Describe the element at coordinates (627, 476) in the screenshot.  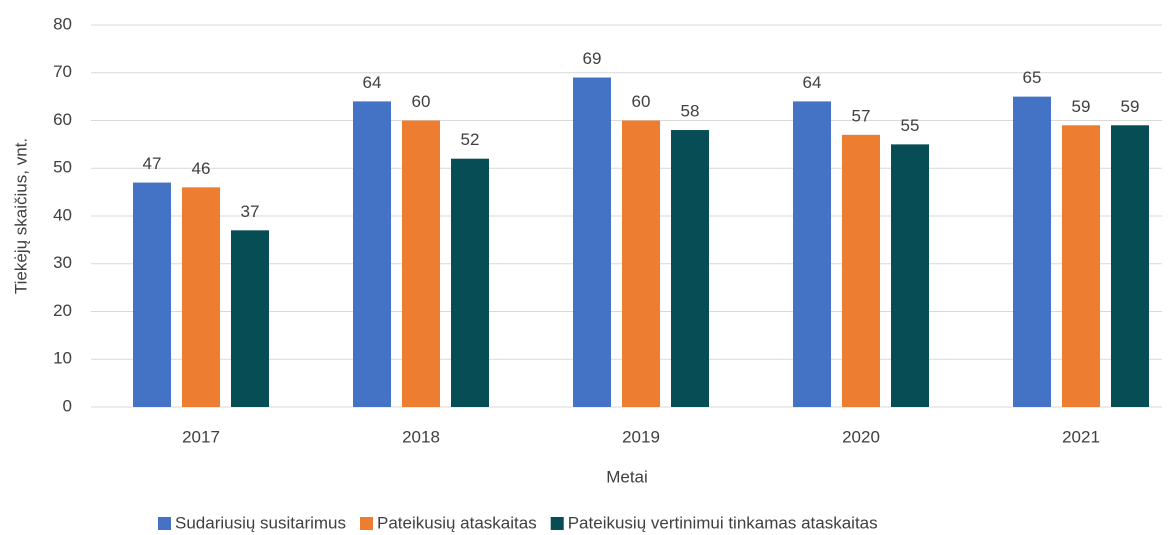
I see `x-axis-title: Metai` at that location.